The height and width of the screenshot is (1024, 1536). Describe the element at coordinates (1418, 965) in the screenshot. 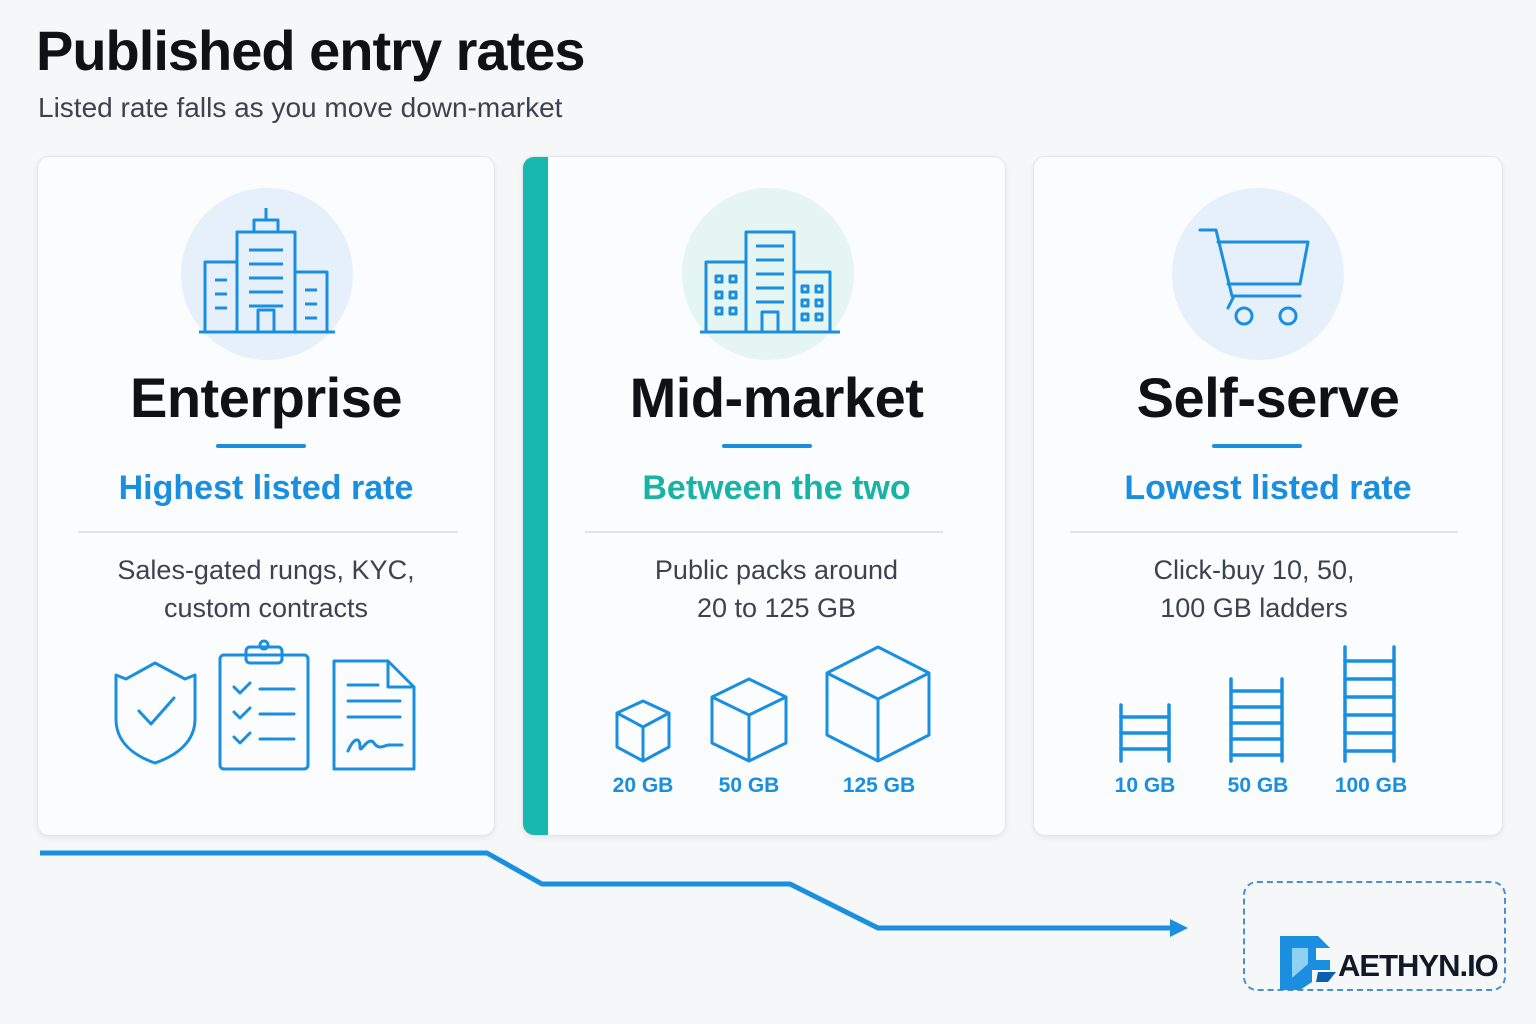

I see `logo-wordmark: AETHYN.IO` at that location.